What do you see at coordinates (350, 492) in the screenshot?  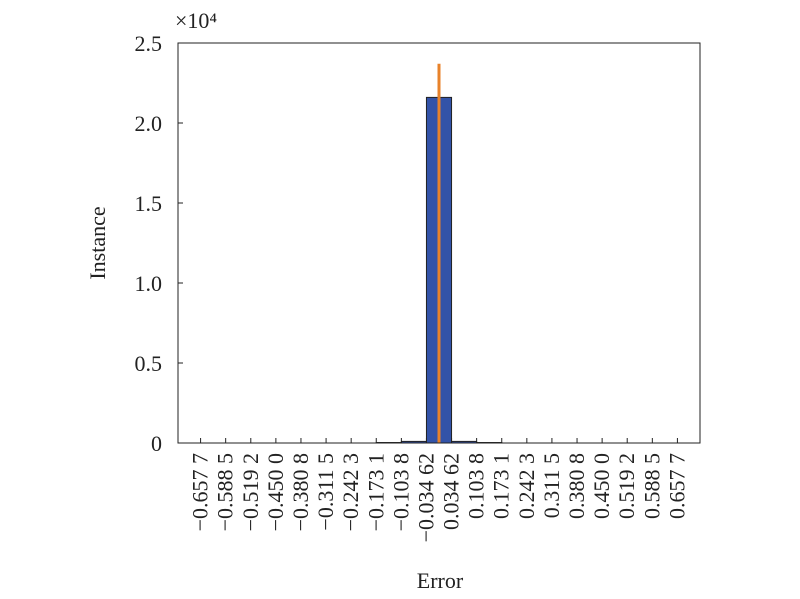 I see `x-tick-label: −0.242 3` at bounding box center [350, 492].